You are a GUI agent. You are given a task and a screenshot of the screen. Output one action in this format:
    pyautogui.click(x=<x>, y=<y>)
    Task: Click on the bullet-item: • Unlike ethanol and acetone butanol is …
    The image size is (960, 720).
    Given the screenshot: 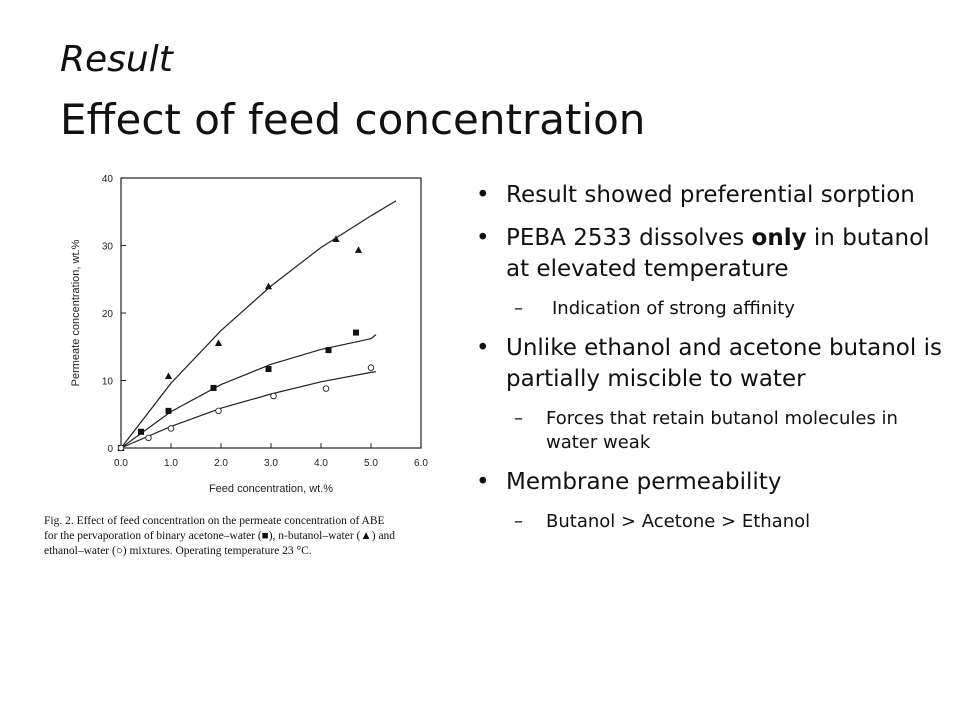 What is the action you would take?
    pyautogui.click(x=709, y=364)
    